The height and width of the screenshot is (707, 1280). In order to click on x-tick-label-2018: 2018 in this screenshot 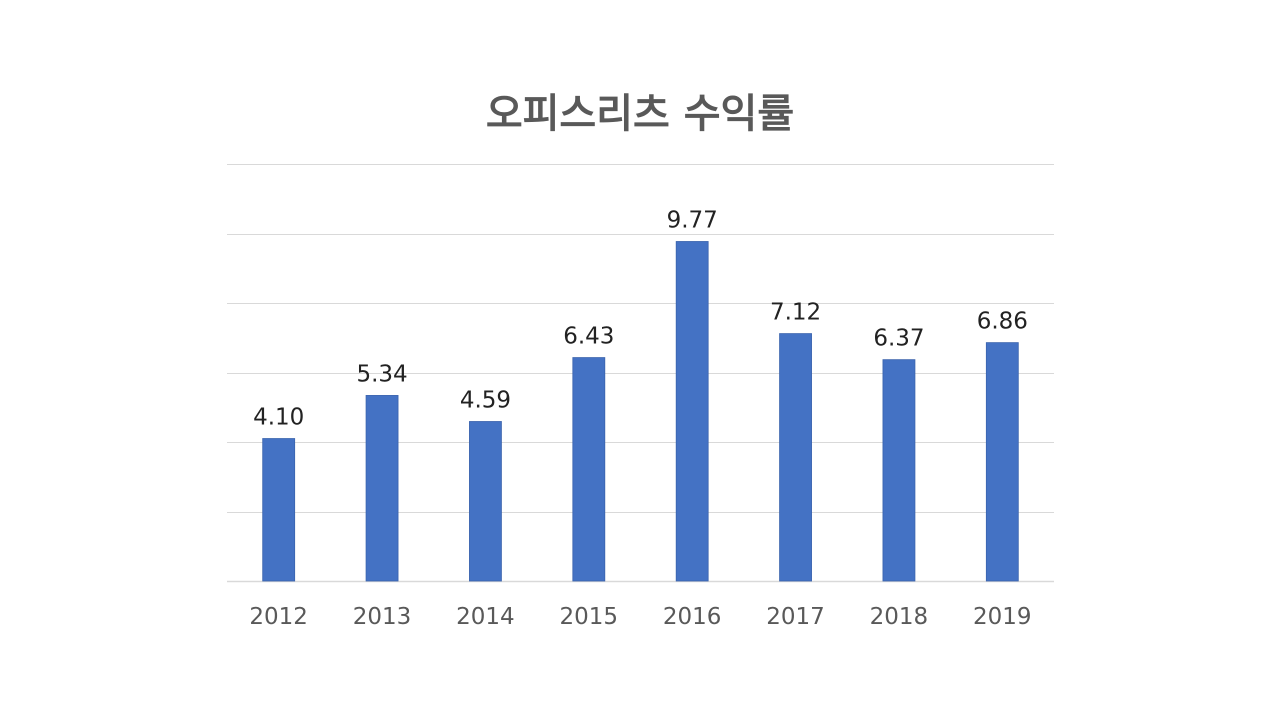, I will do `click(899, 617)`.